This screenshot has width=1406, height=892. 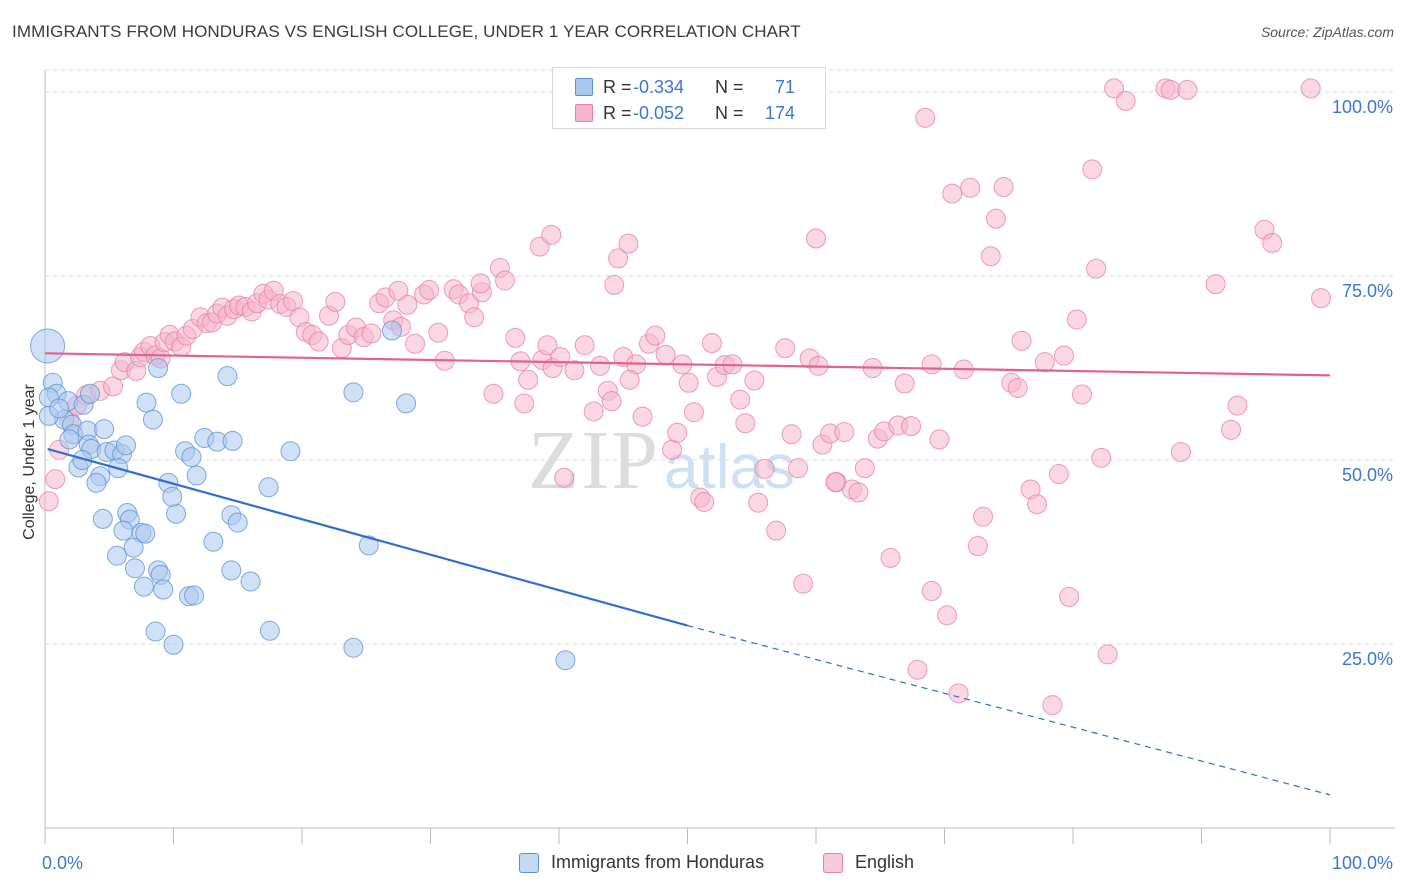 I want to click on honduras-trend-extension, so click(x=1009, y=710).